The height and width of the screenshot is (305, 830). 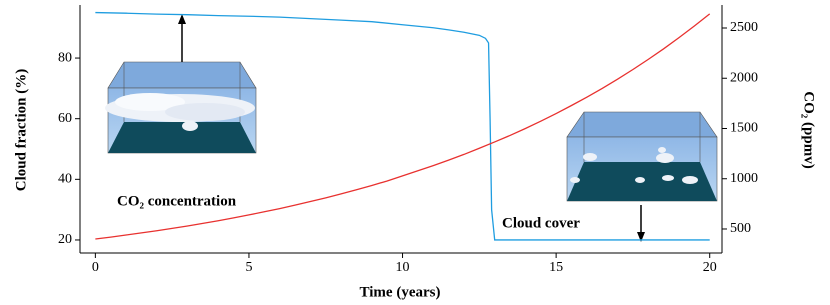 What do you see at coordinates (809, 129) in the screenshot?
I see `y2-axis-label: CO₂ (ppmv)` at bounding box center [809, 129].